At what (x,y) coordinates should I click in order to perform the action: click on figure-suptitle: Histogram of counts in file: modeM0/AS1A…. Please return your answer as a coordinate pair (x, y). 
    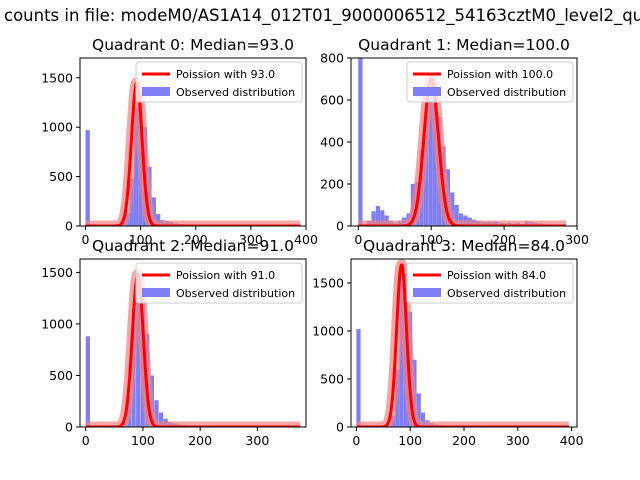
    Looking at the image, I should click on (320, 16).